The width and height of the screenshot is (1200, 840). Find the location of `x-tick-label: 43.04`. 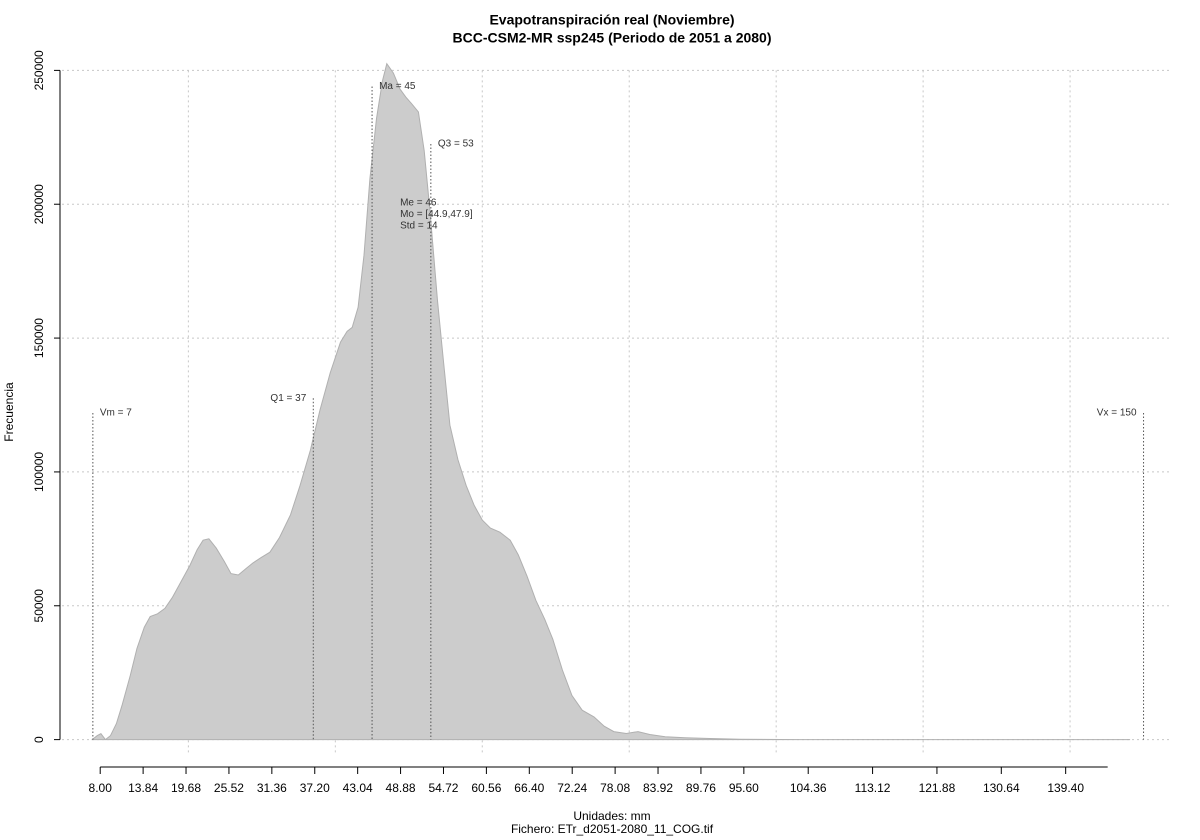

x-tick-label: 43.04 is located at coordinates (358, 788).